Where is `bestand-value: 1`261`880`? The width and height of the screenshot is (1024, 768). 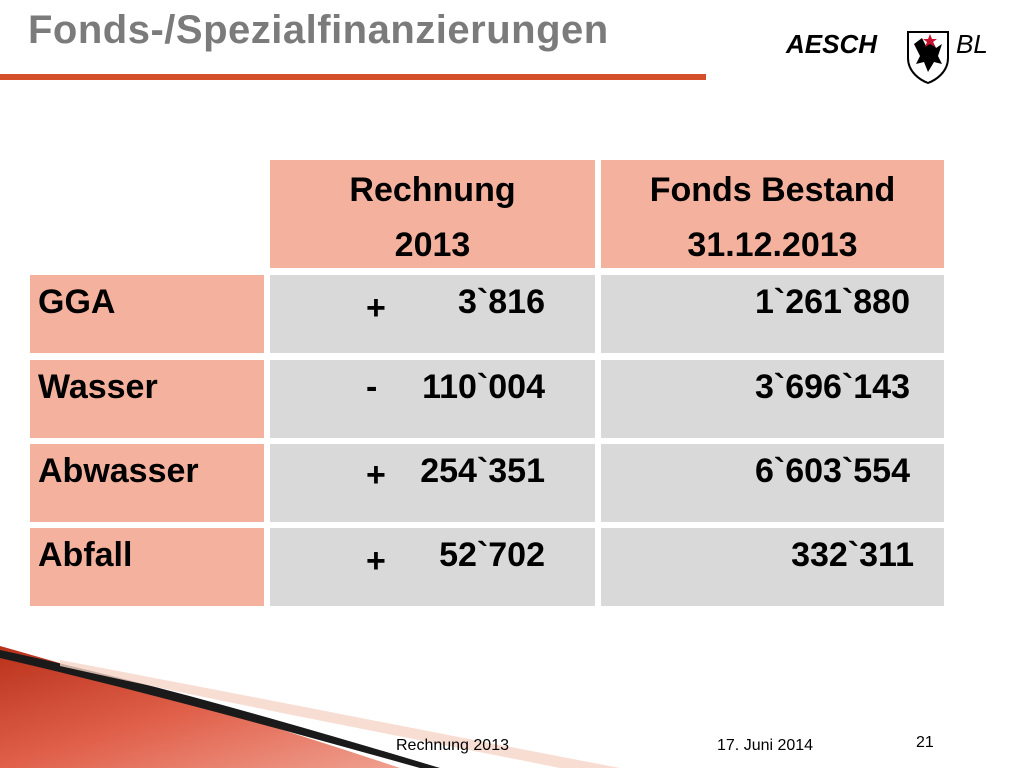
bestand-value: 1`261`880 is located at coordinates (832, 302).